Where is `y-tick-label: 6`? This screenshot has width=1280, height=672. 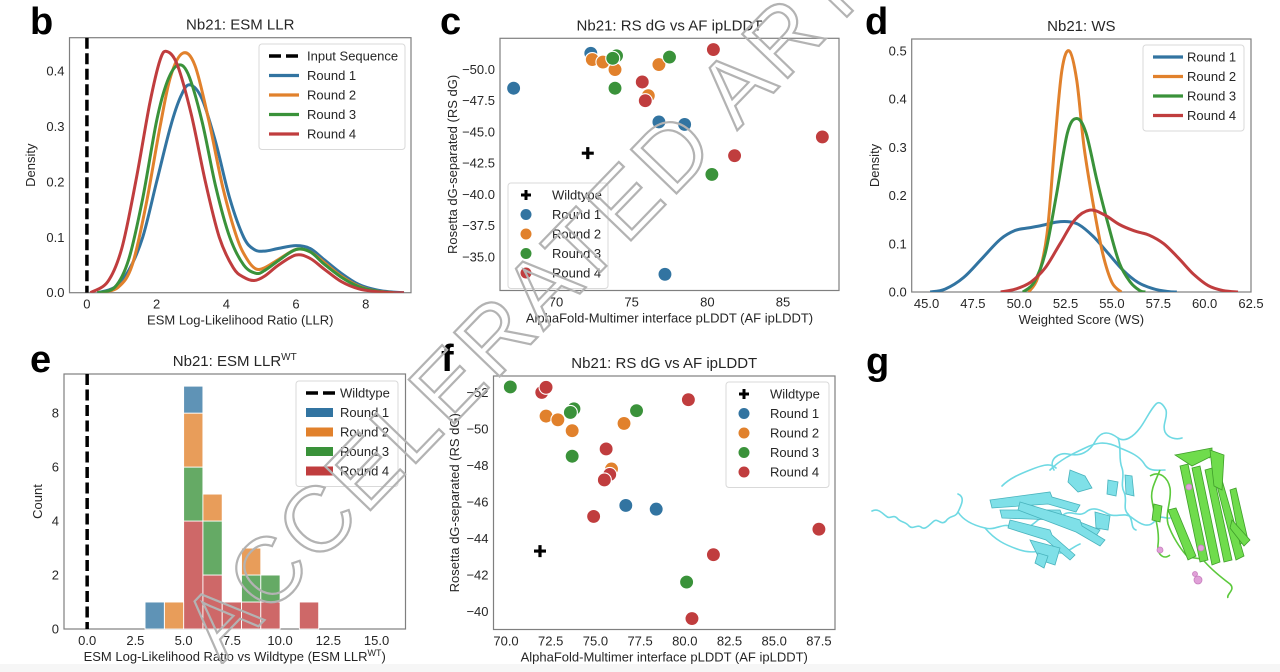 y-tick-label: 6 is located at coordinates (55, 467).